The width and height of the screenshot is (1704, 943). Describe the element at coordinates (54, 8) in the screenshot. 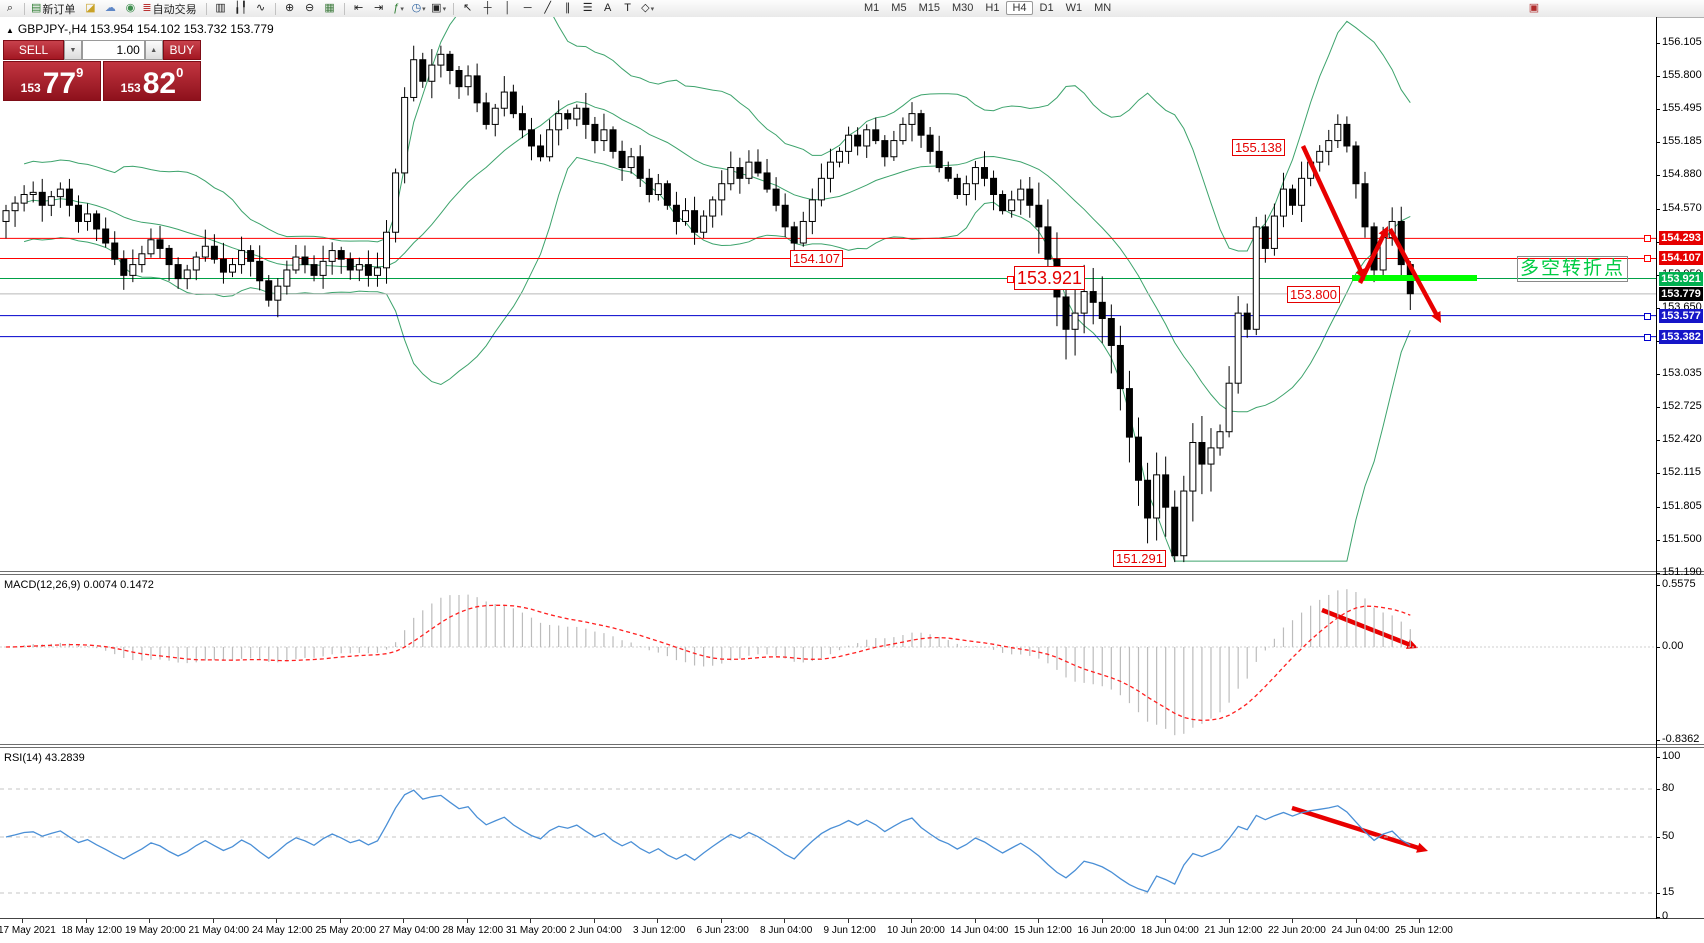

I see `new-order-button: ▤ 新订单` at that location.